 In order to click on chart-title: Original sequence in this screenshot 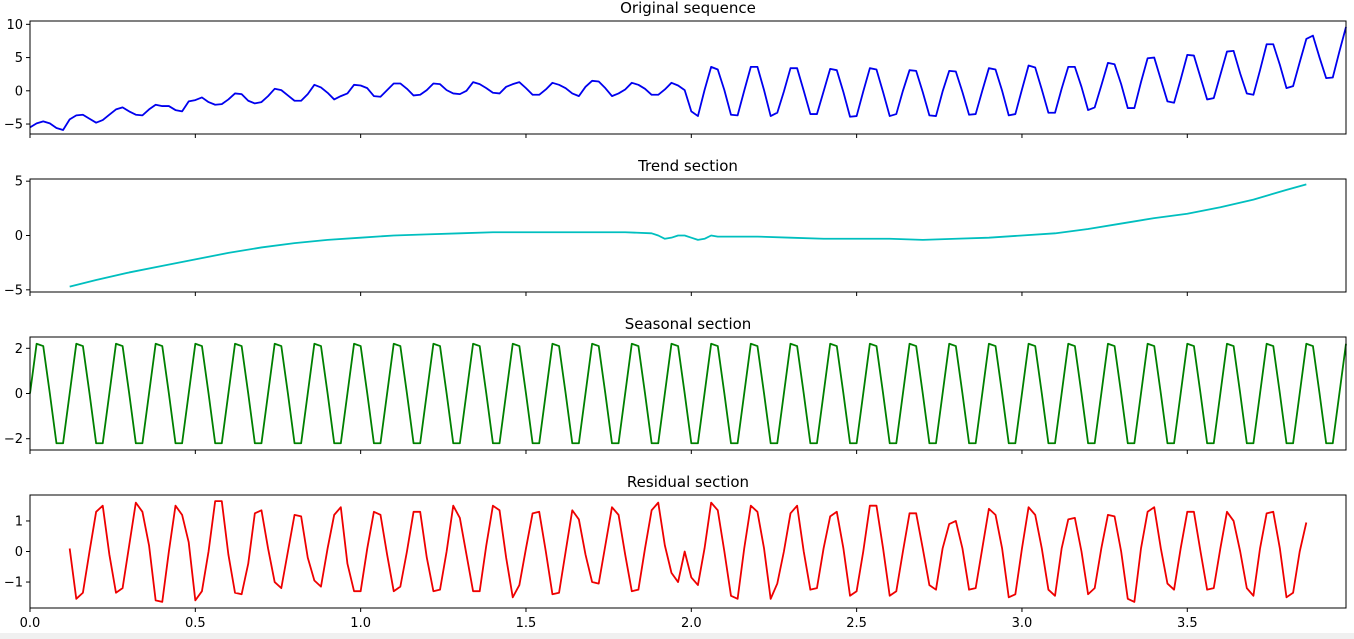, I will do `click(688, 8)`.